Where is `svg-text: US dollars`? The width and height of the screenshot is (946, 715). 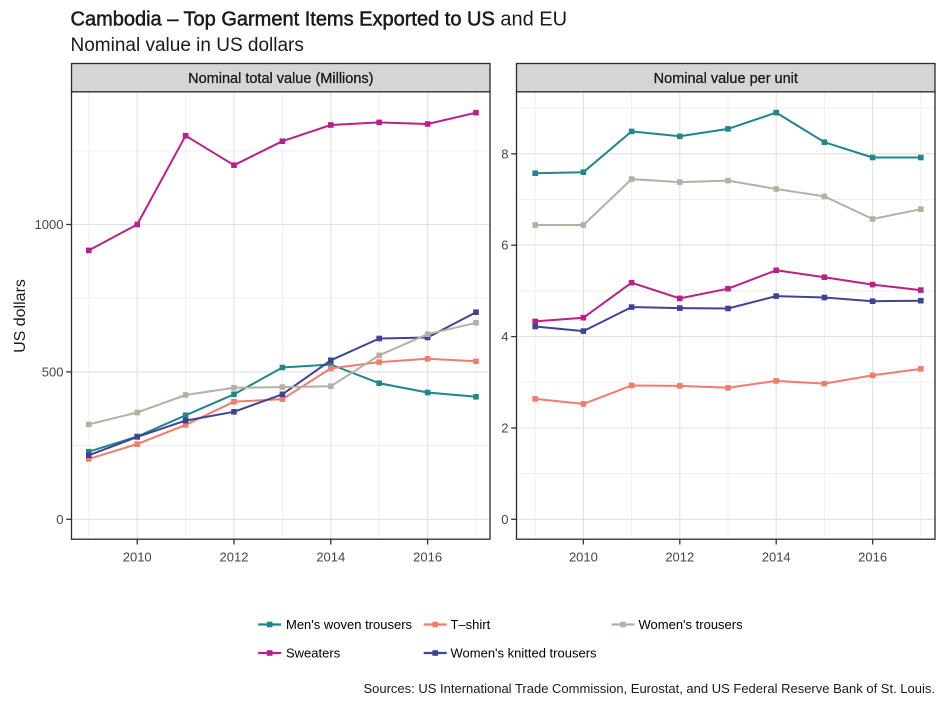 svg-text: US dollars is located at coordinates (20, 316).